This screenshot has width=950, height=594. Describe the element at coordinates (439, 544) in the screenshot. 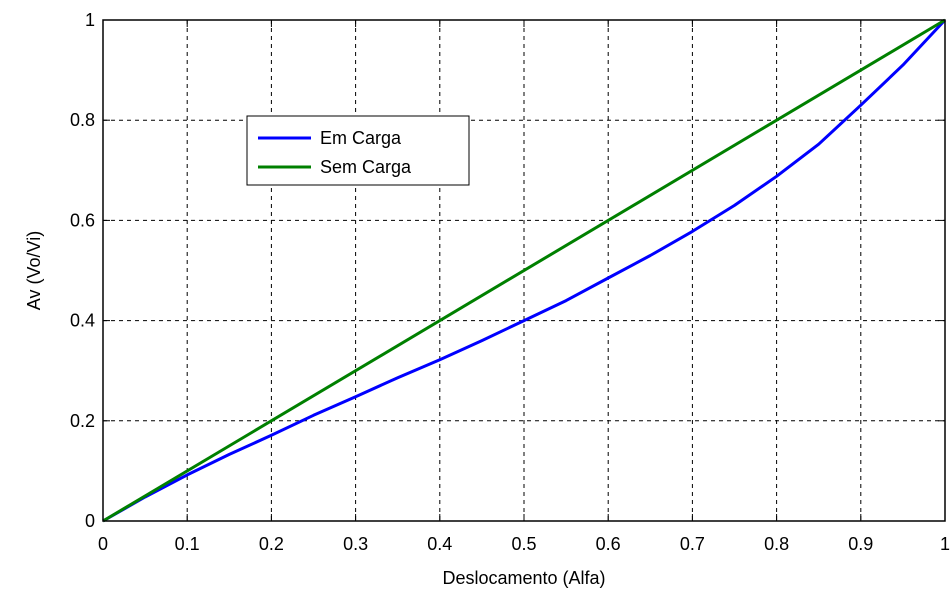

I see `x-tick-label: 0.4` at that location.